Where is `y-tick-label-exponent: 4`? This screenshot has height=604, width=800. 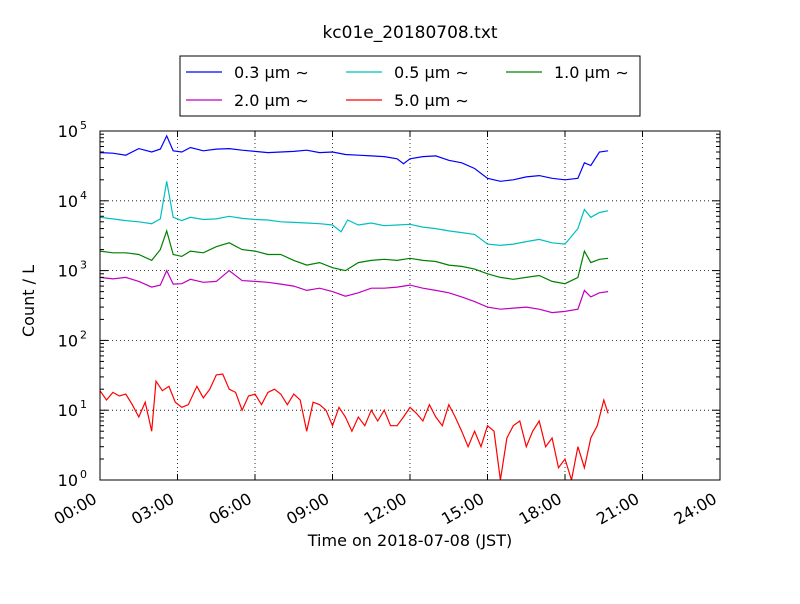
y-tick-label-exponent: 4 is located at coordinates (83, 195).